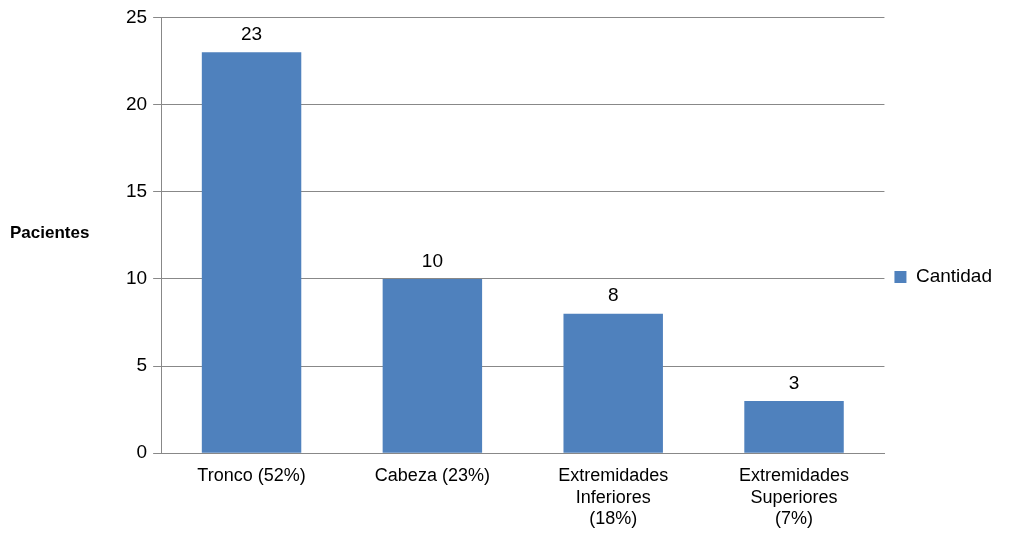 The height and width of the screenshot is (546, 1022). What do you see at coordinates (432, 260) in the screenshot?
I see `data-label: 10` at bounding box center [432, 260].